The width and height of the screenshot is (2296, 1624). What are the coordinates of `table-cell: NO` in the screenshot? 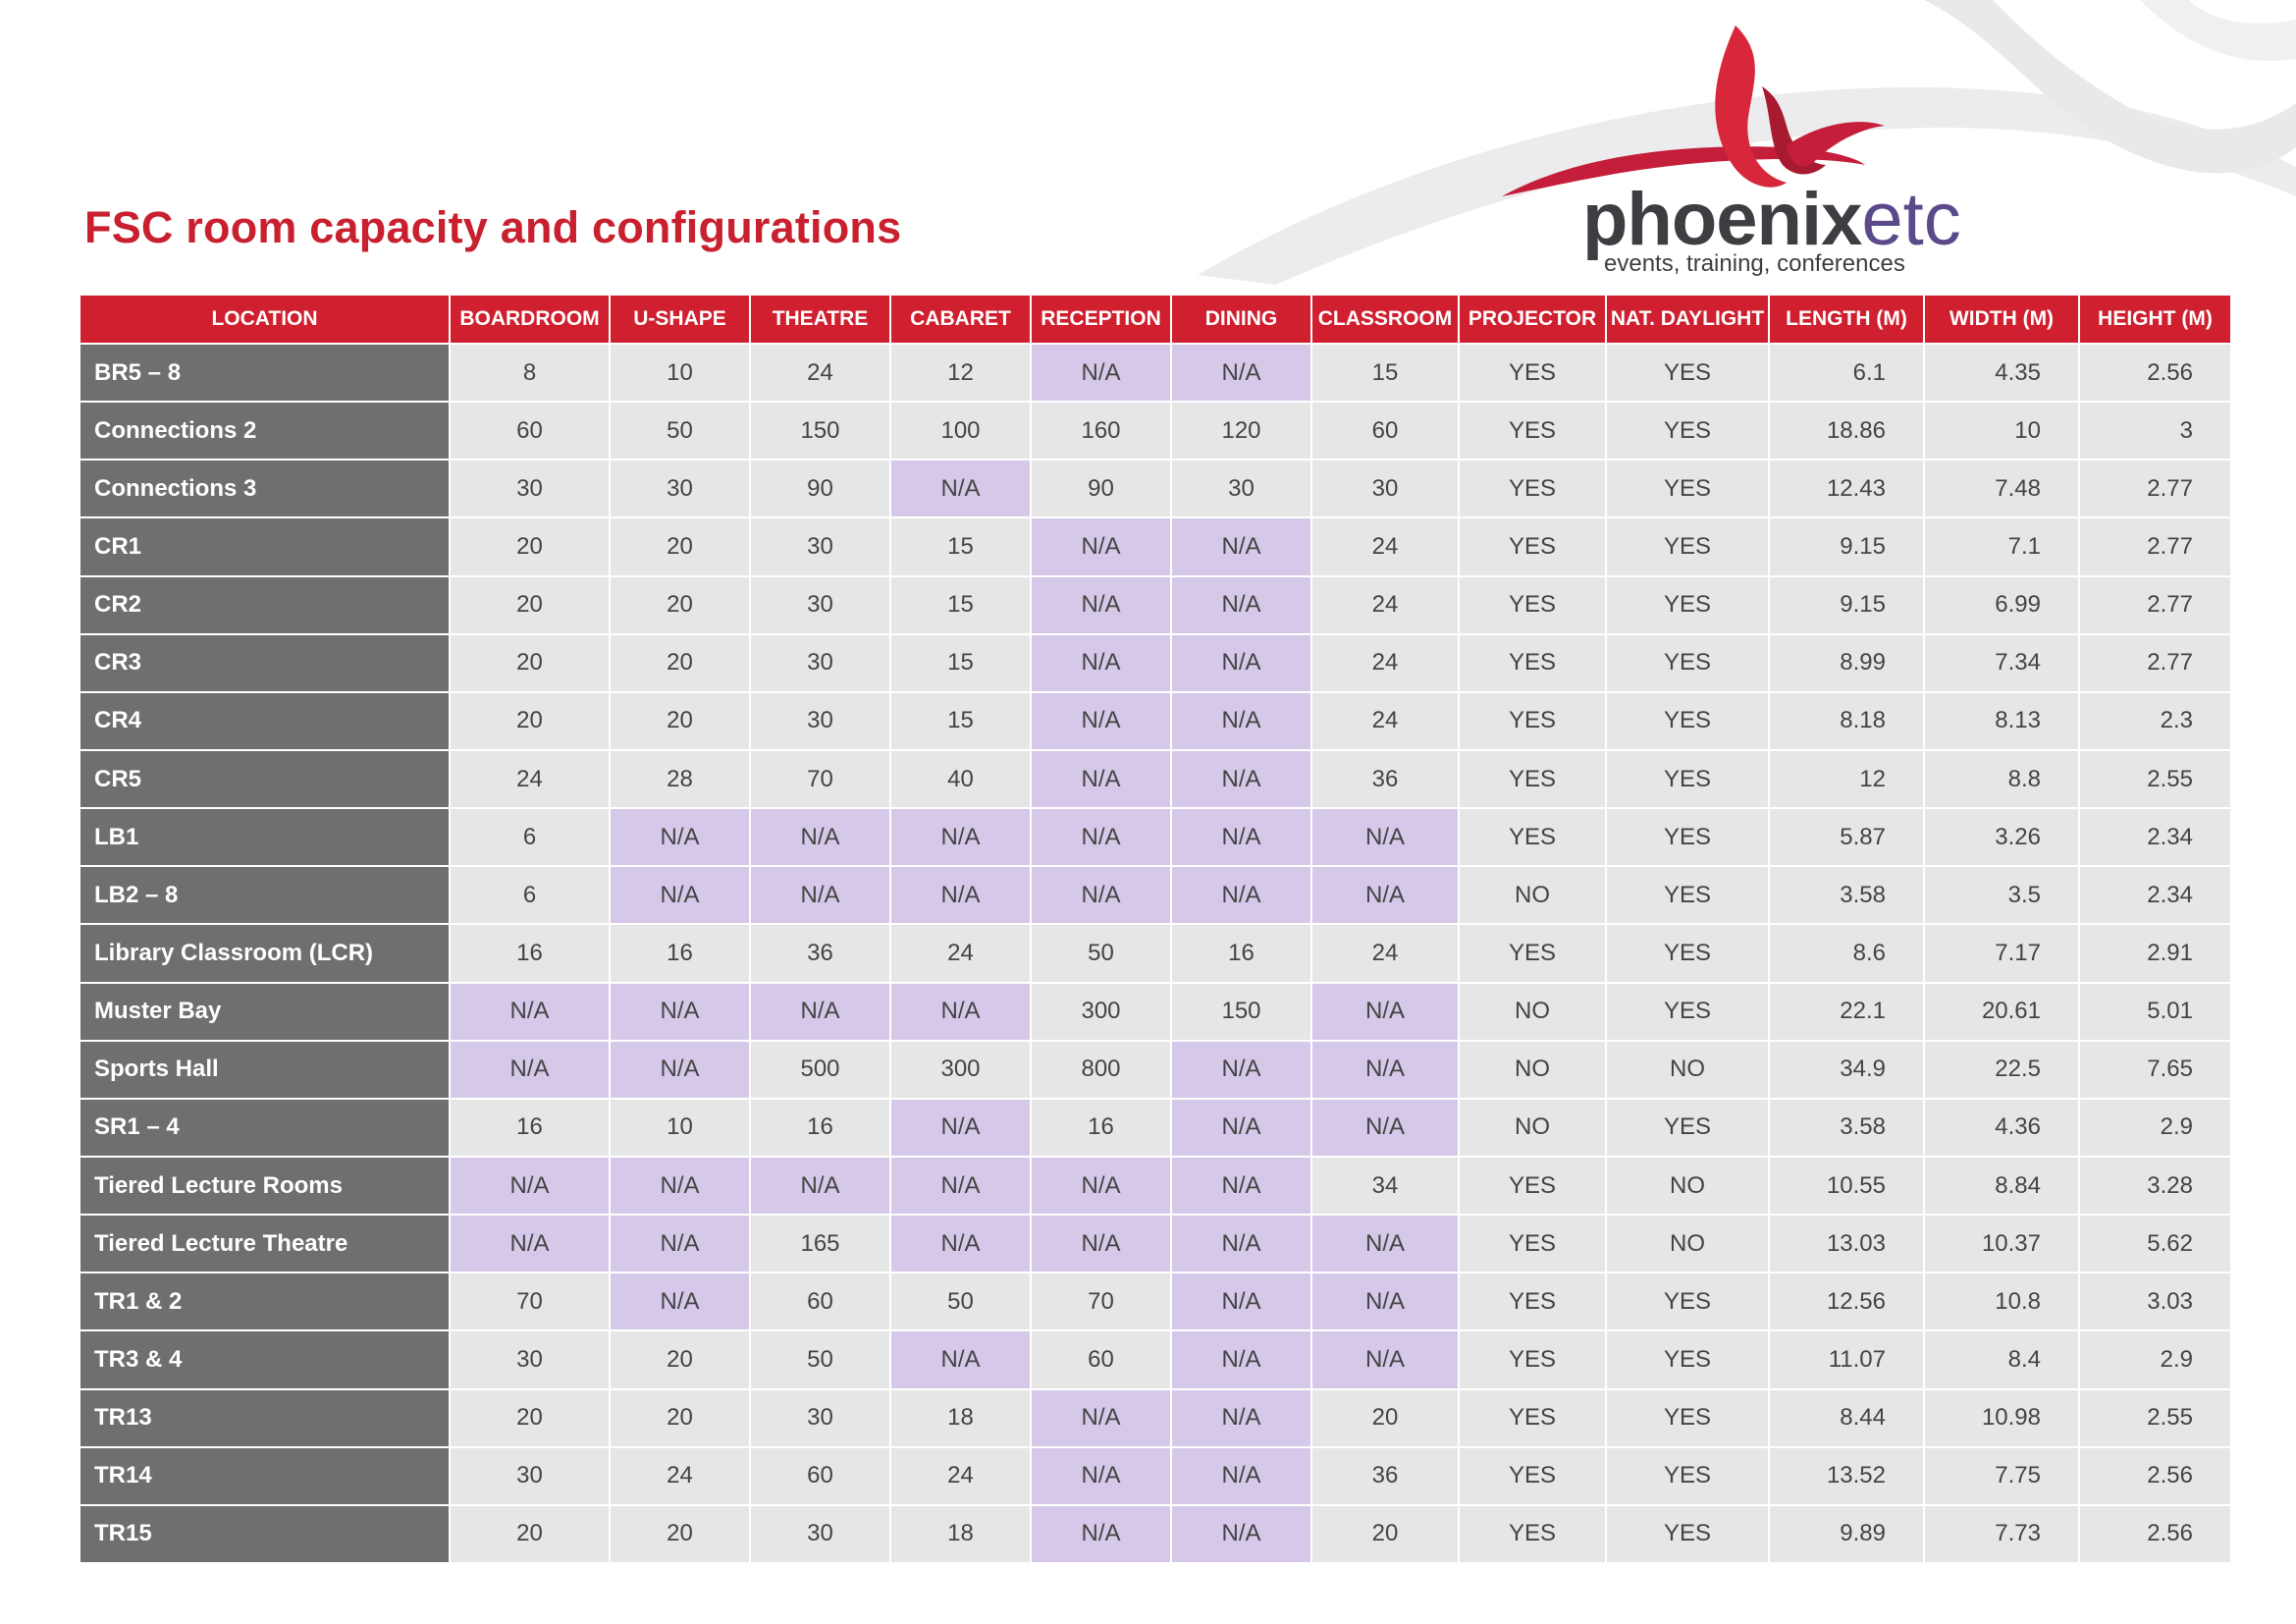 It's located at (1687, 1069).